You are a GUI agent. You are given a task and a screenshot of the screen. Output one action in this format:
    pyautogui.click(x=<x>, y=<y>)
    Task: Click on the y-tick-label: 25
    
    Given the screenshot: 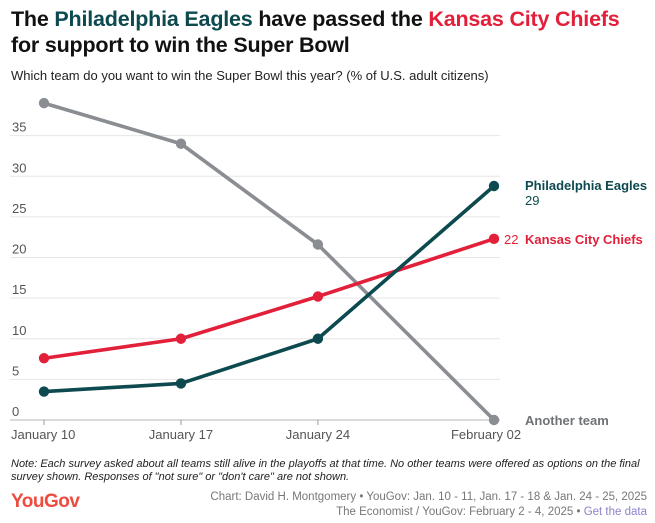 What is the action you would take?
    pyautogui.click(x=19, y=208)
    